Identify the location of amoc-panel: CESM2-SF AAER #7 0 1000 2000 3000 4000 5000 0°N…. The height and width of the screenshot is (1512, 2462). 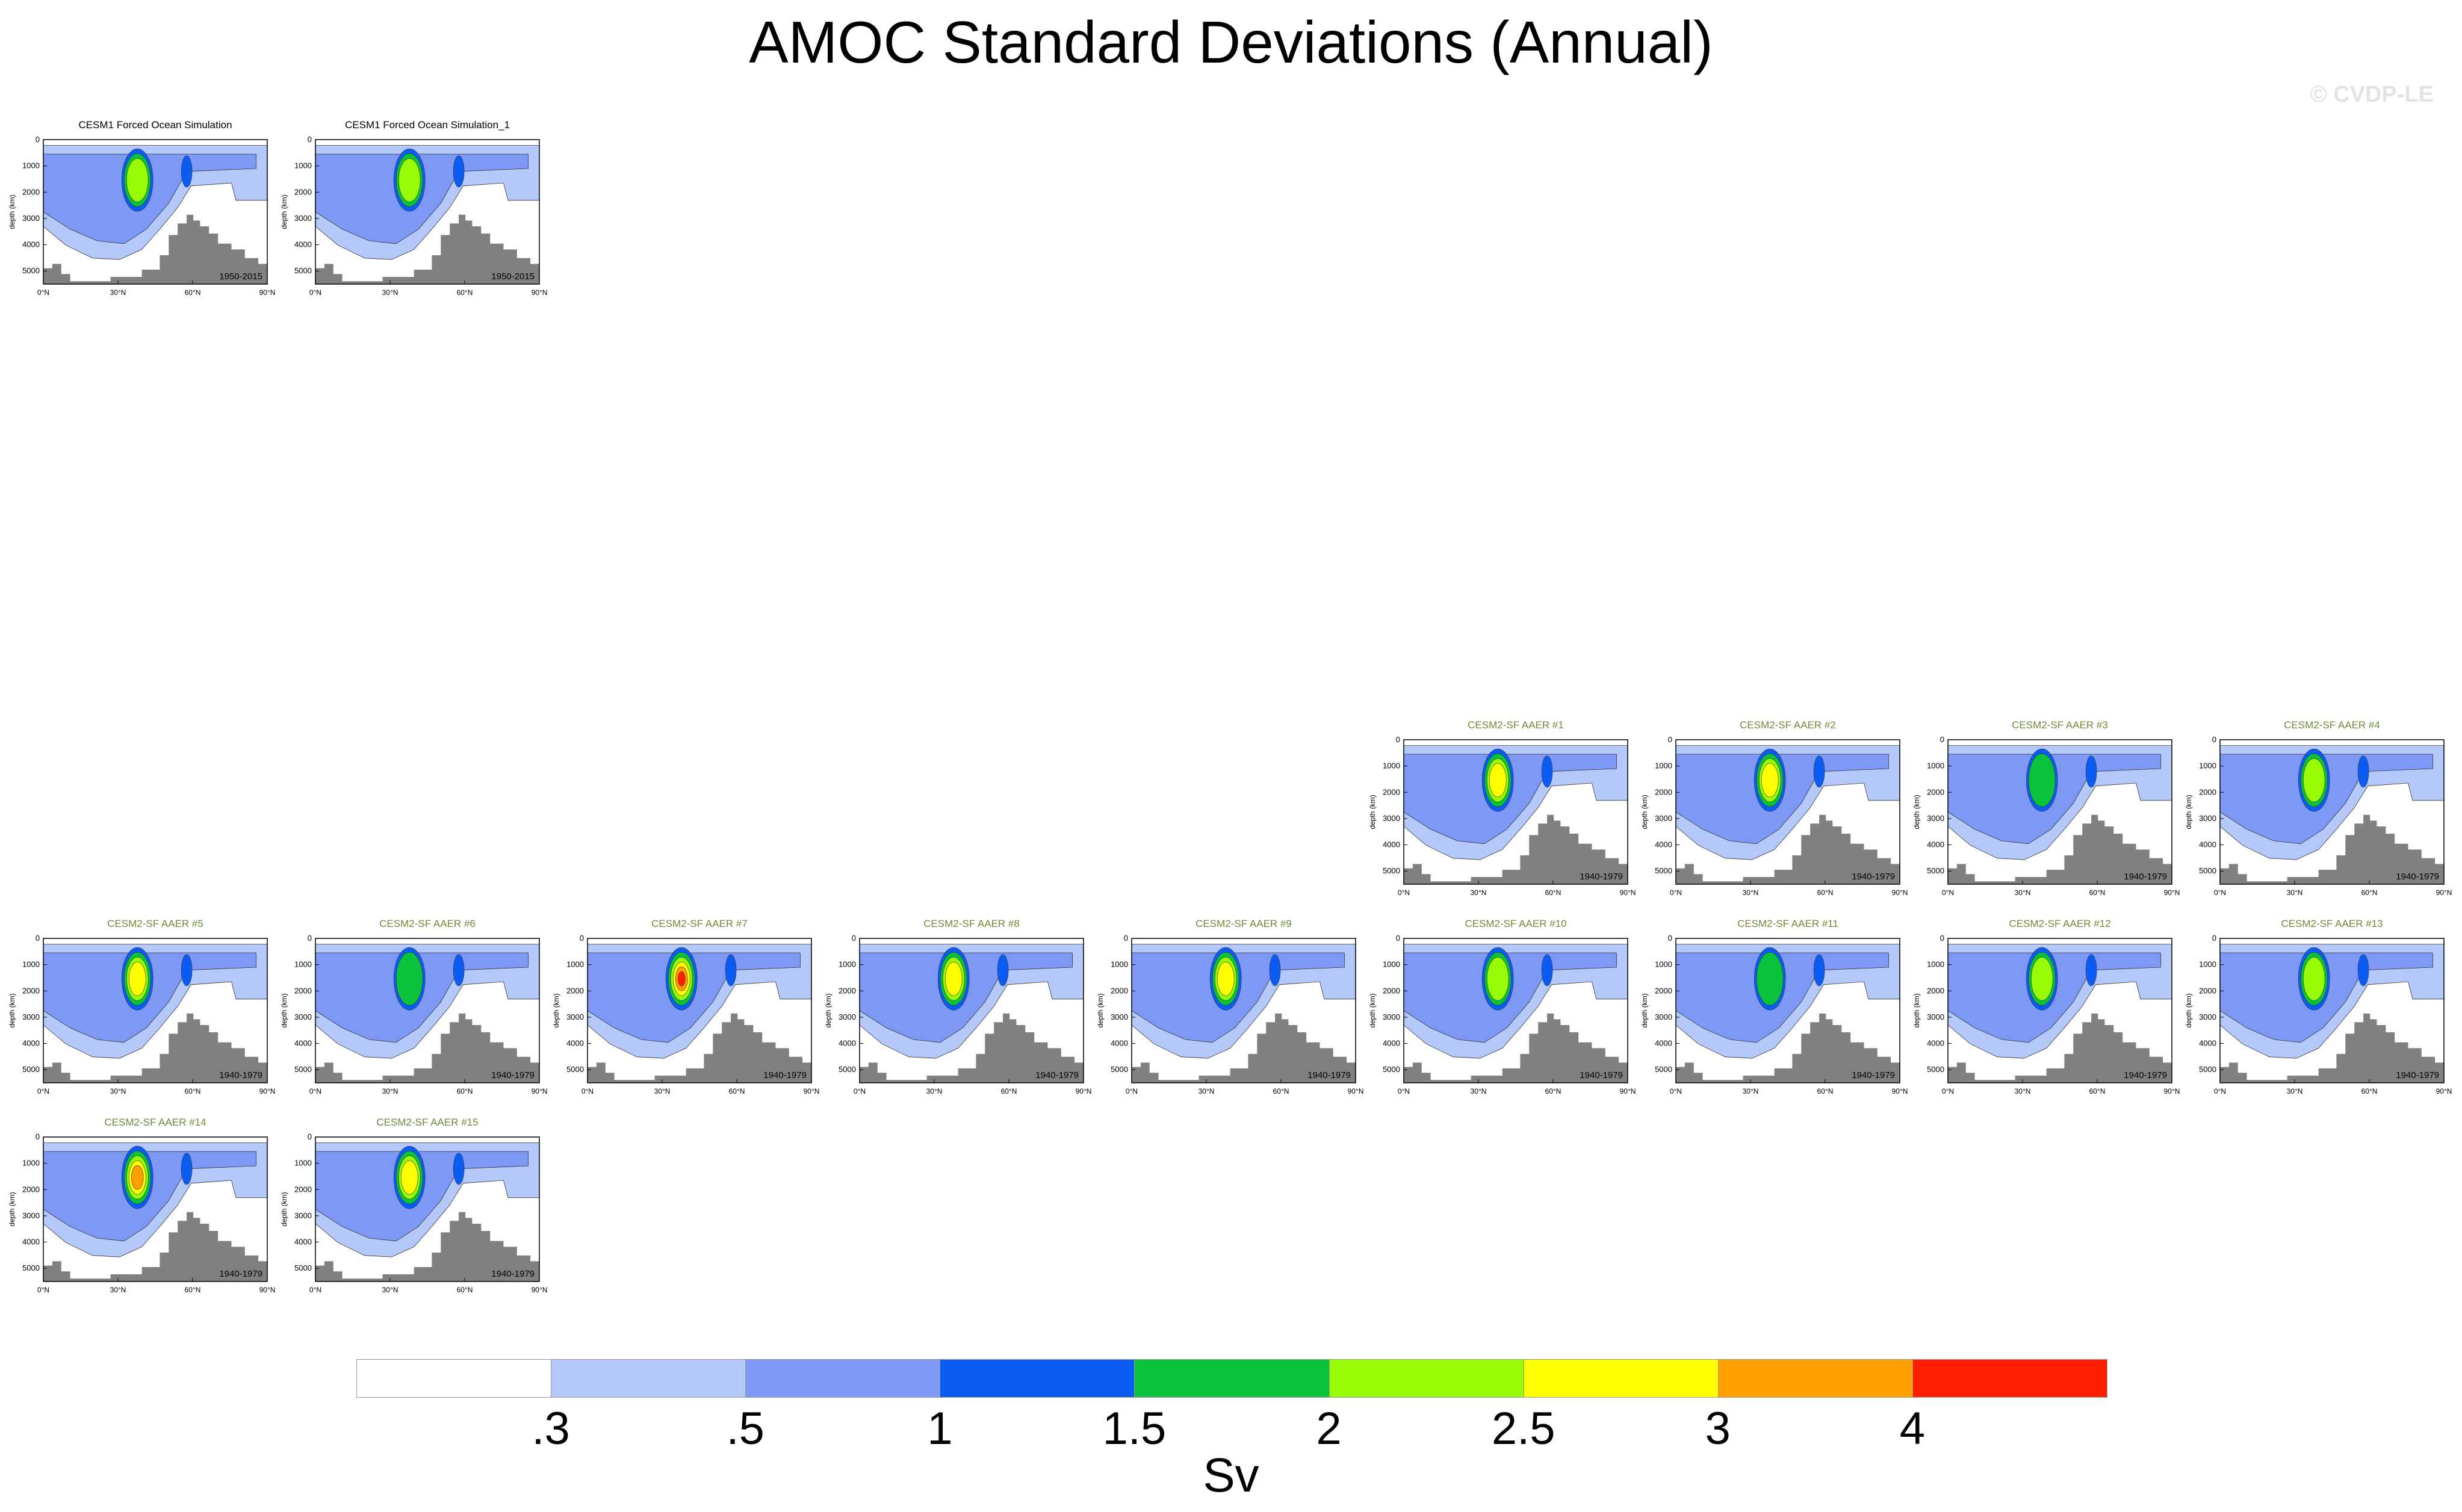
(681, 1008).